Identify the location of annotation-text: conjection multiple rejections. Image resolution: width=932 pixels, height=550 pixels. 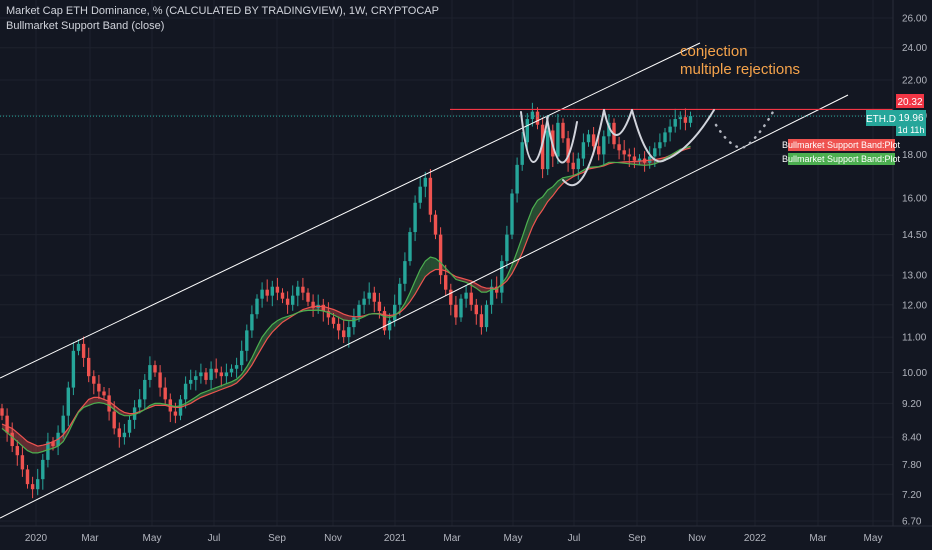
(740, 61).